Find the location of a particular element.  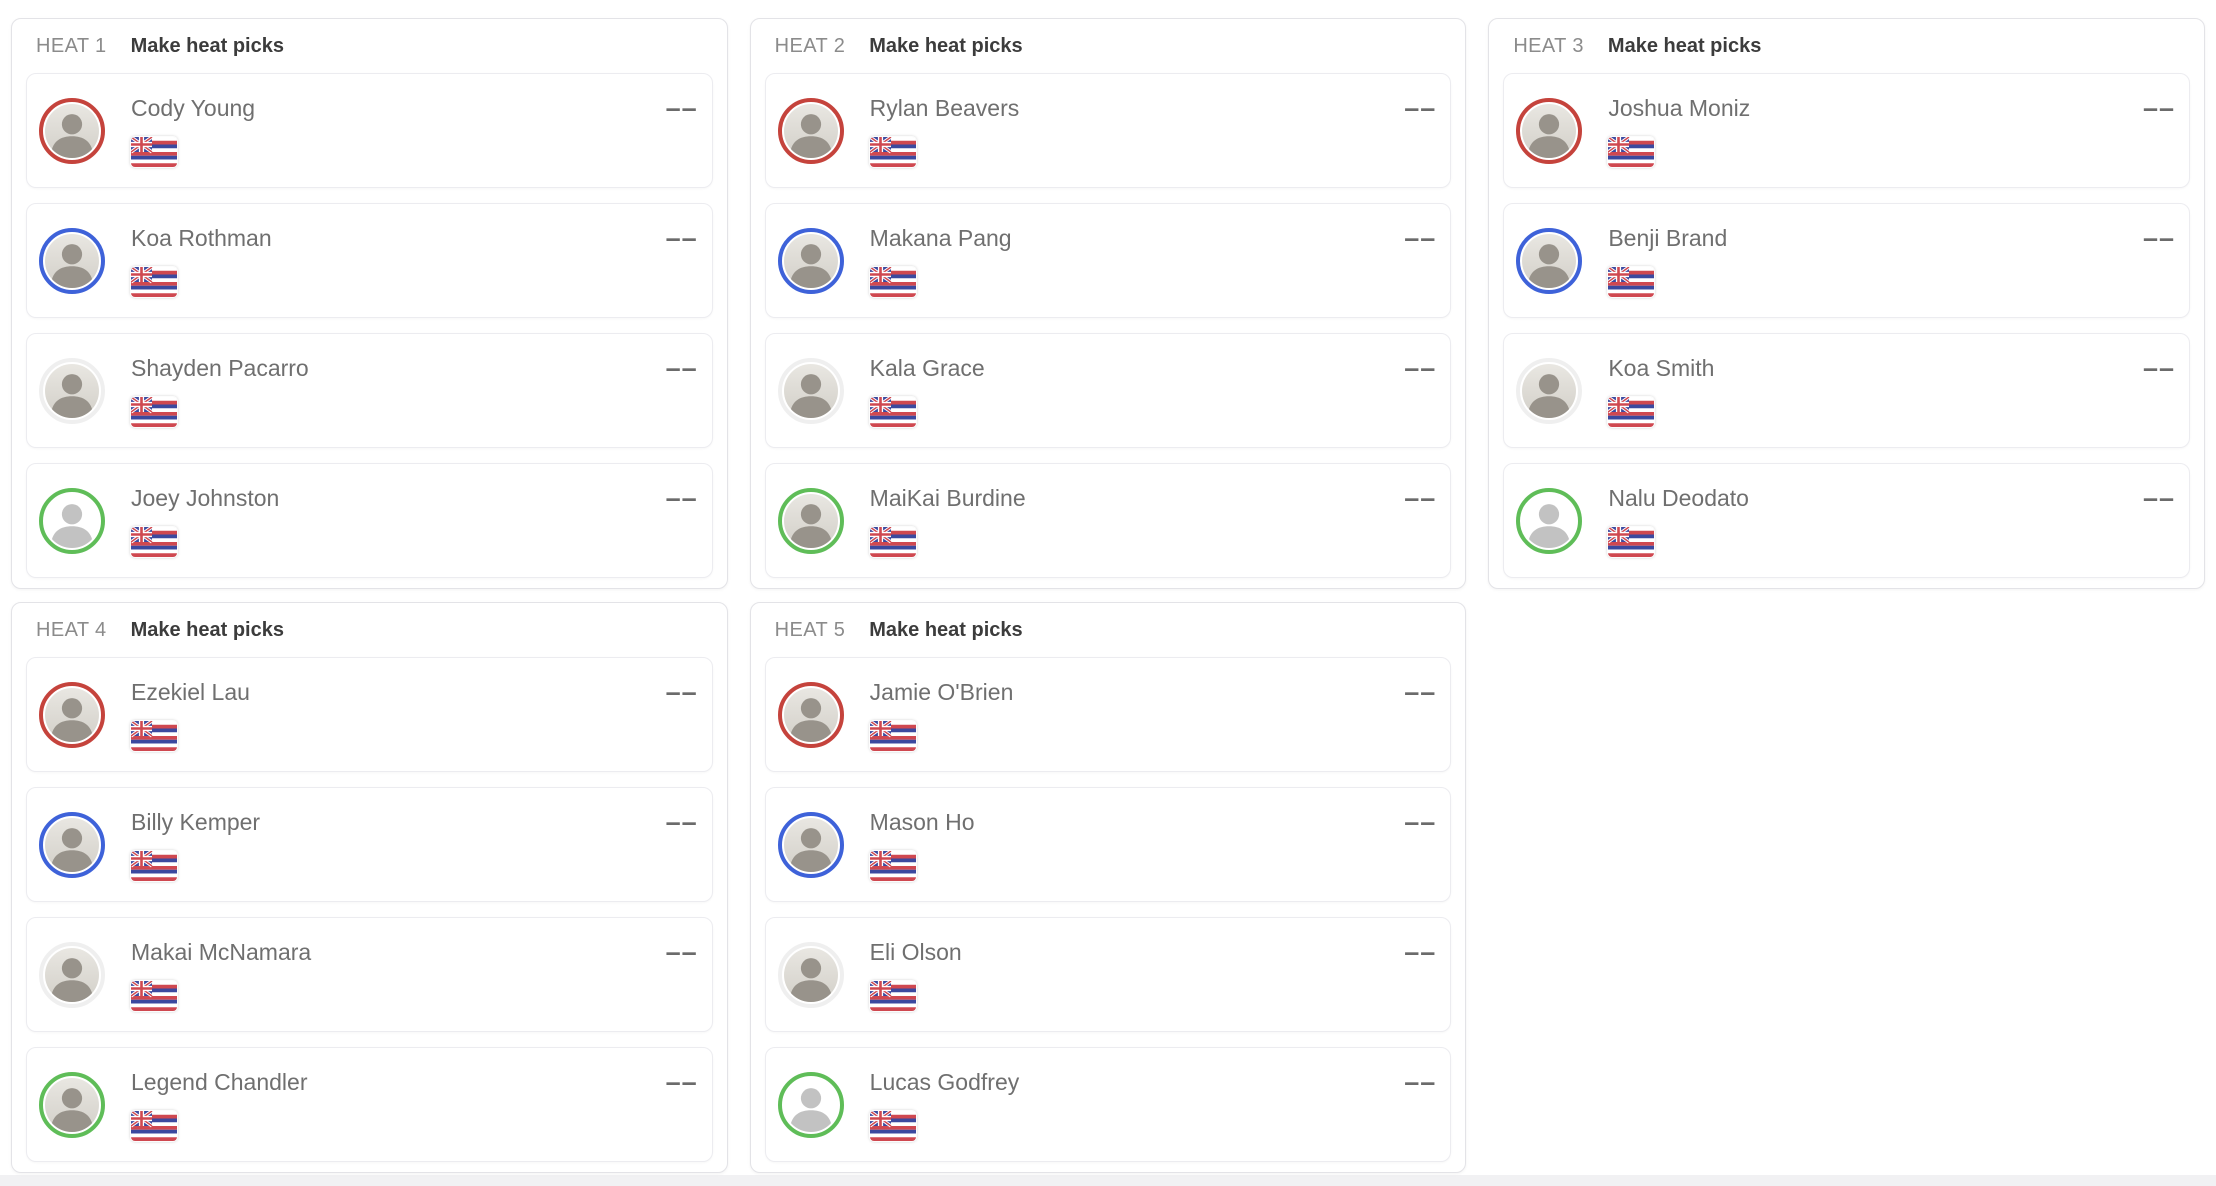

athlete-row: Joshua Moniz –– is located at coordinates (1846, 130).